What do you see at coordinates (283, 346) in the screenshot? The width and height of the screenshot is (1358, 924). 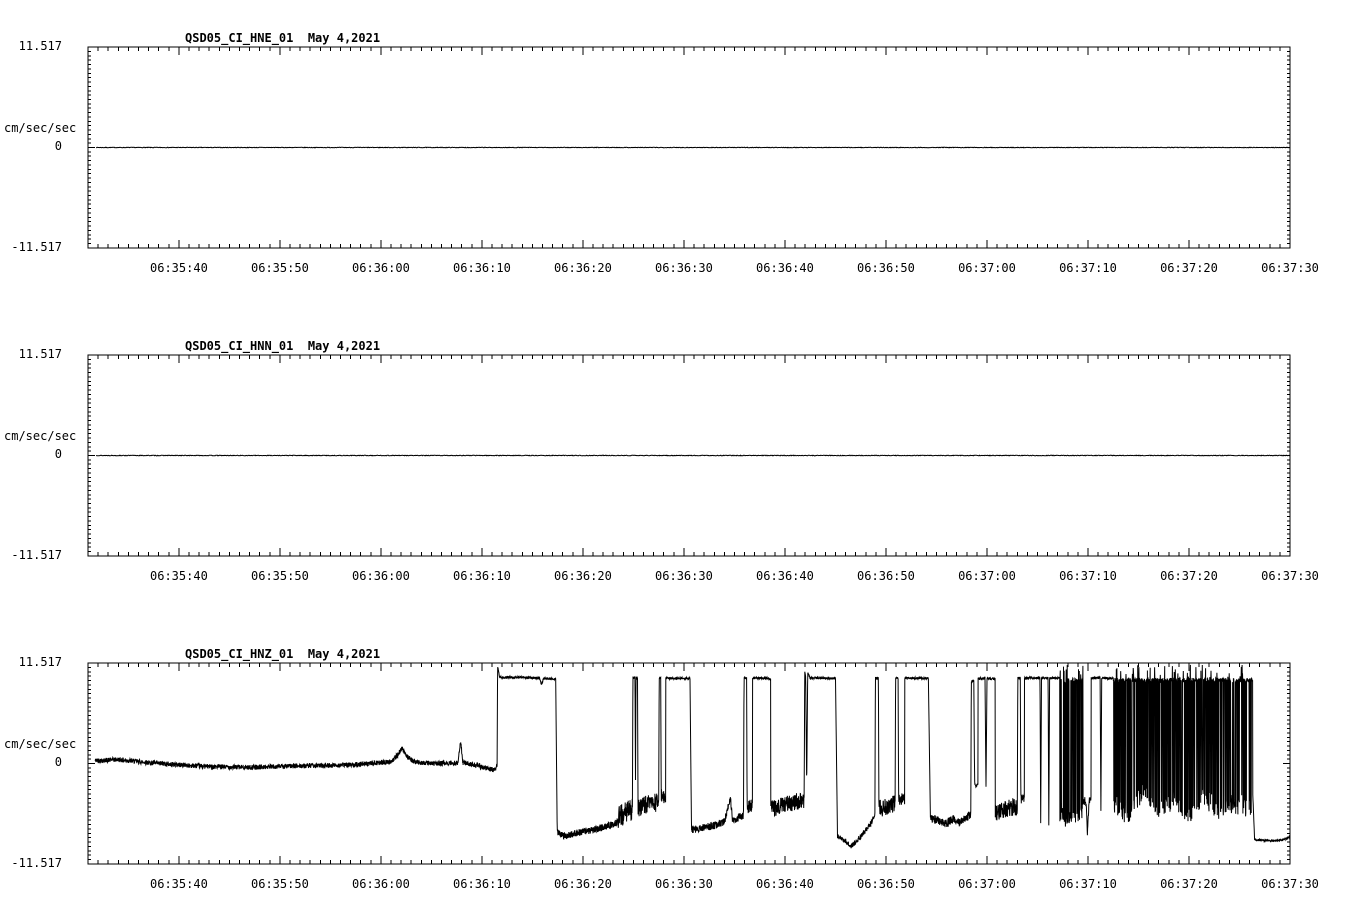 I see `chart-title: QSD05_CI_HNN_01 May 4,2021` at bounding box center [283, 346].